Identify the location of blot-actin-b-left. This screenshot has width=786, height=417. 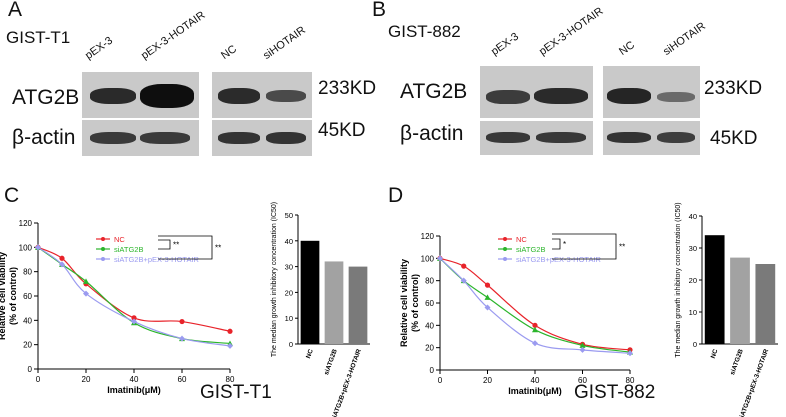
(536, 138).